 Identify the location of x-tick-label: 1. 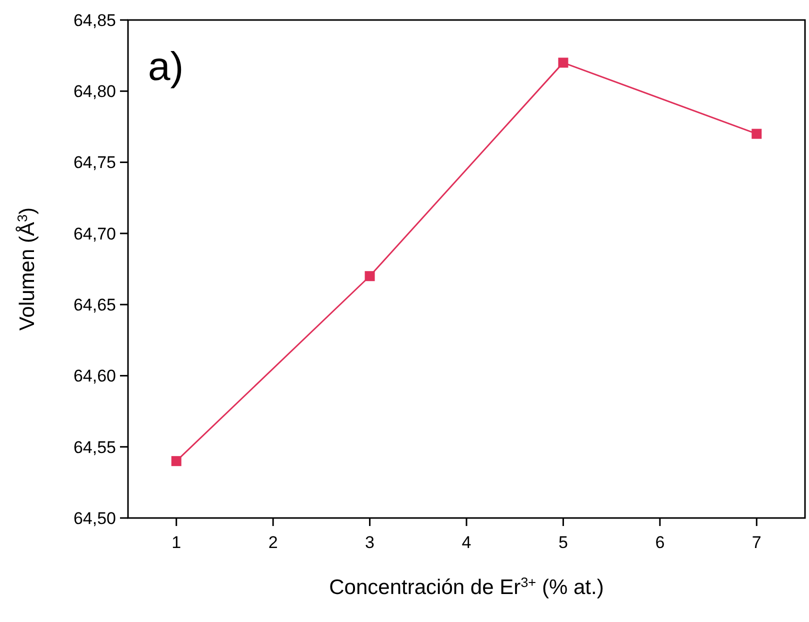
(177, 542).